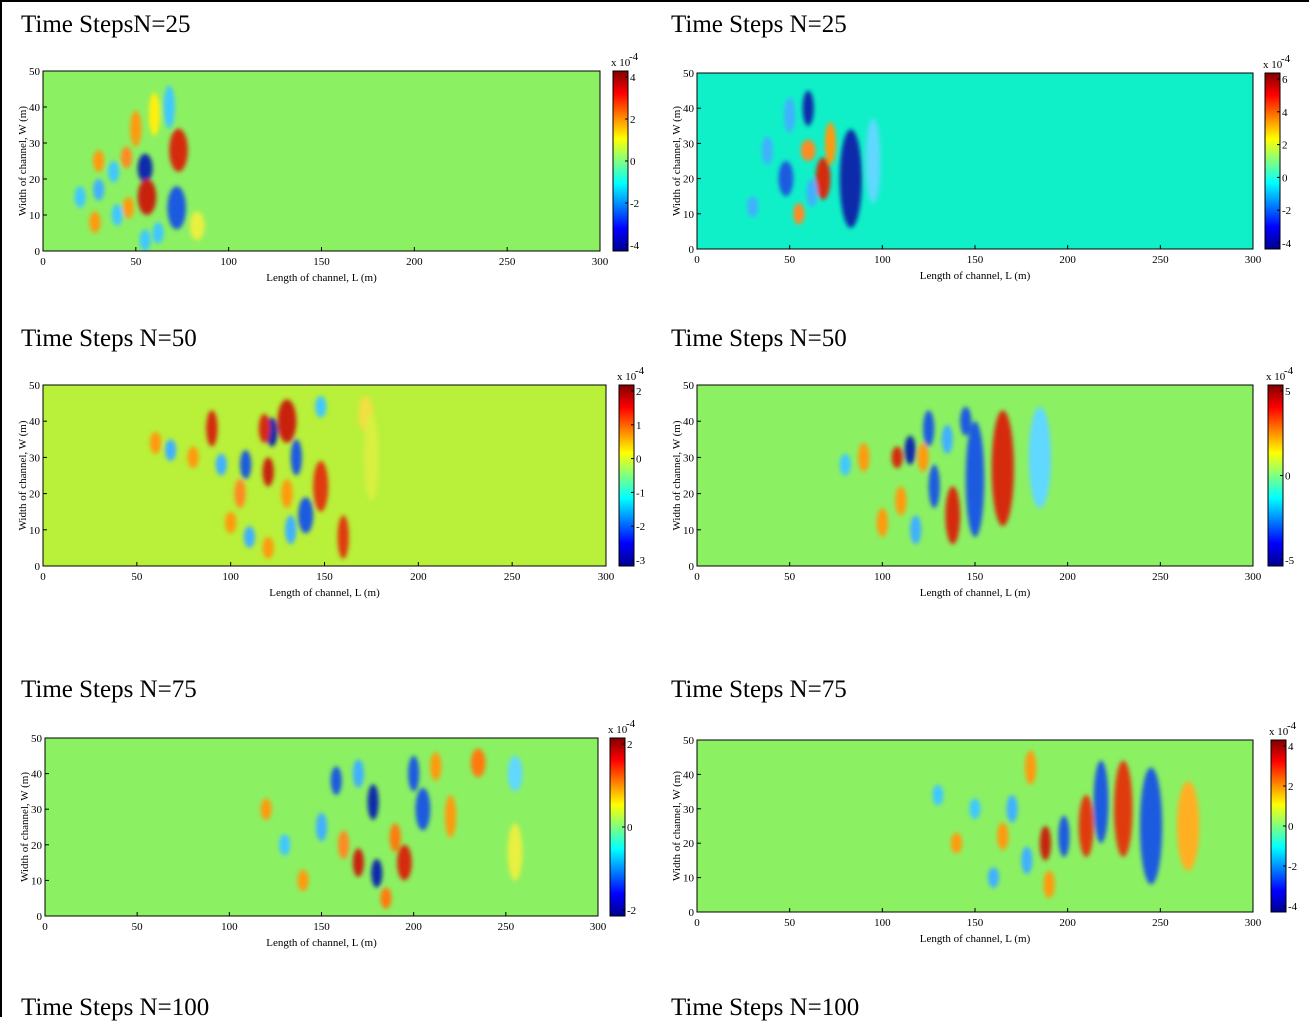 The height and width of the screenshot is (1021, 1311). Describe the element at coordinates (115, 1007) in the screenshot. I see `bottom-title-left: Time Steps N=100` at that location.